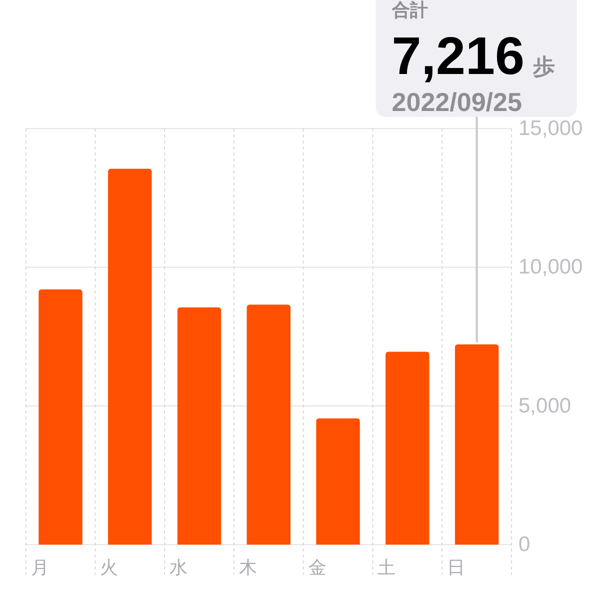 This screenshot has width=600, height=600. What do you see at coordinates (387, 568) in the screenshot?
I see `x-tick-label: 土` at bounding box center [387, 568].